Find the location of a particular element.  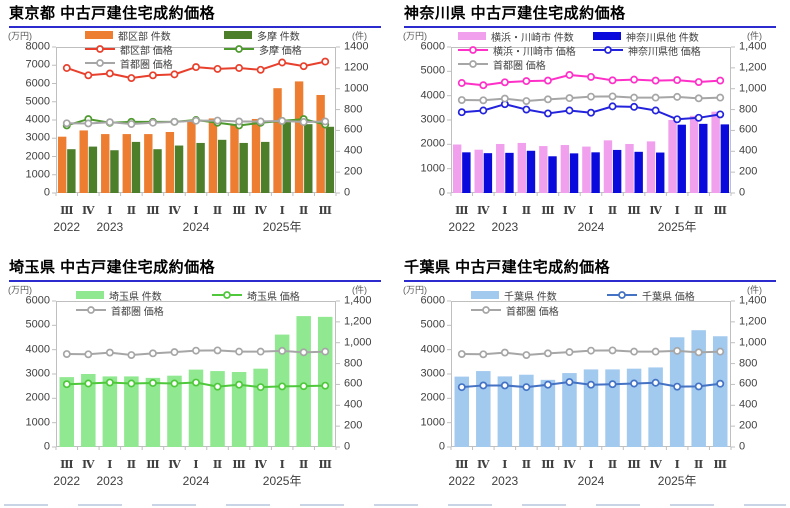

legend-entry: 神奈川県他 価格 is located at coordinates (647, 51).